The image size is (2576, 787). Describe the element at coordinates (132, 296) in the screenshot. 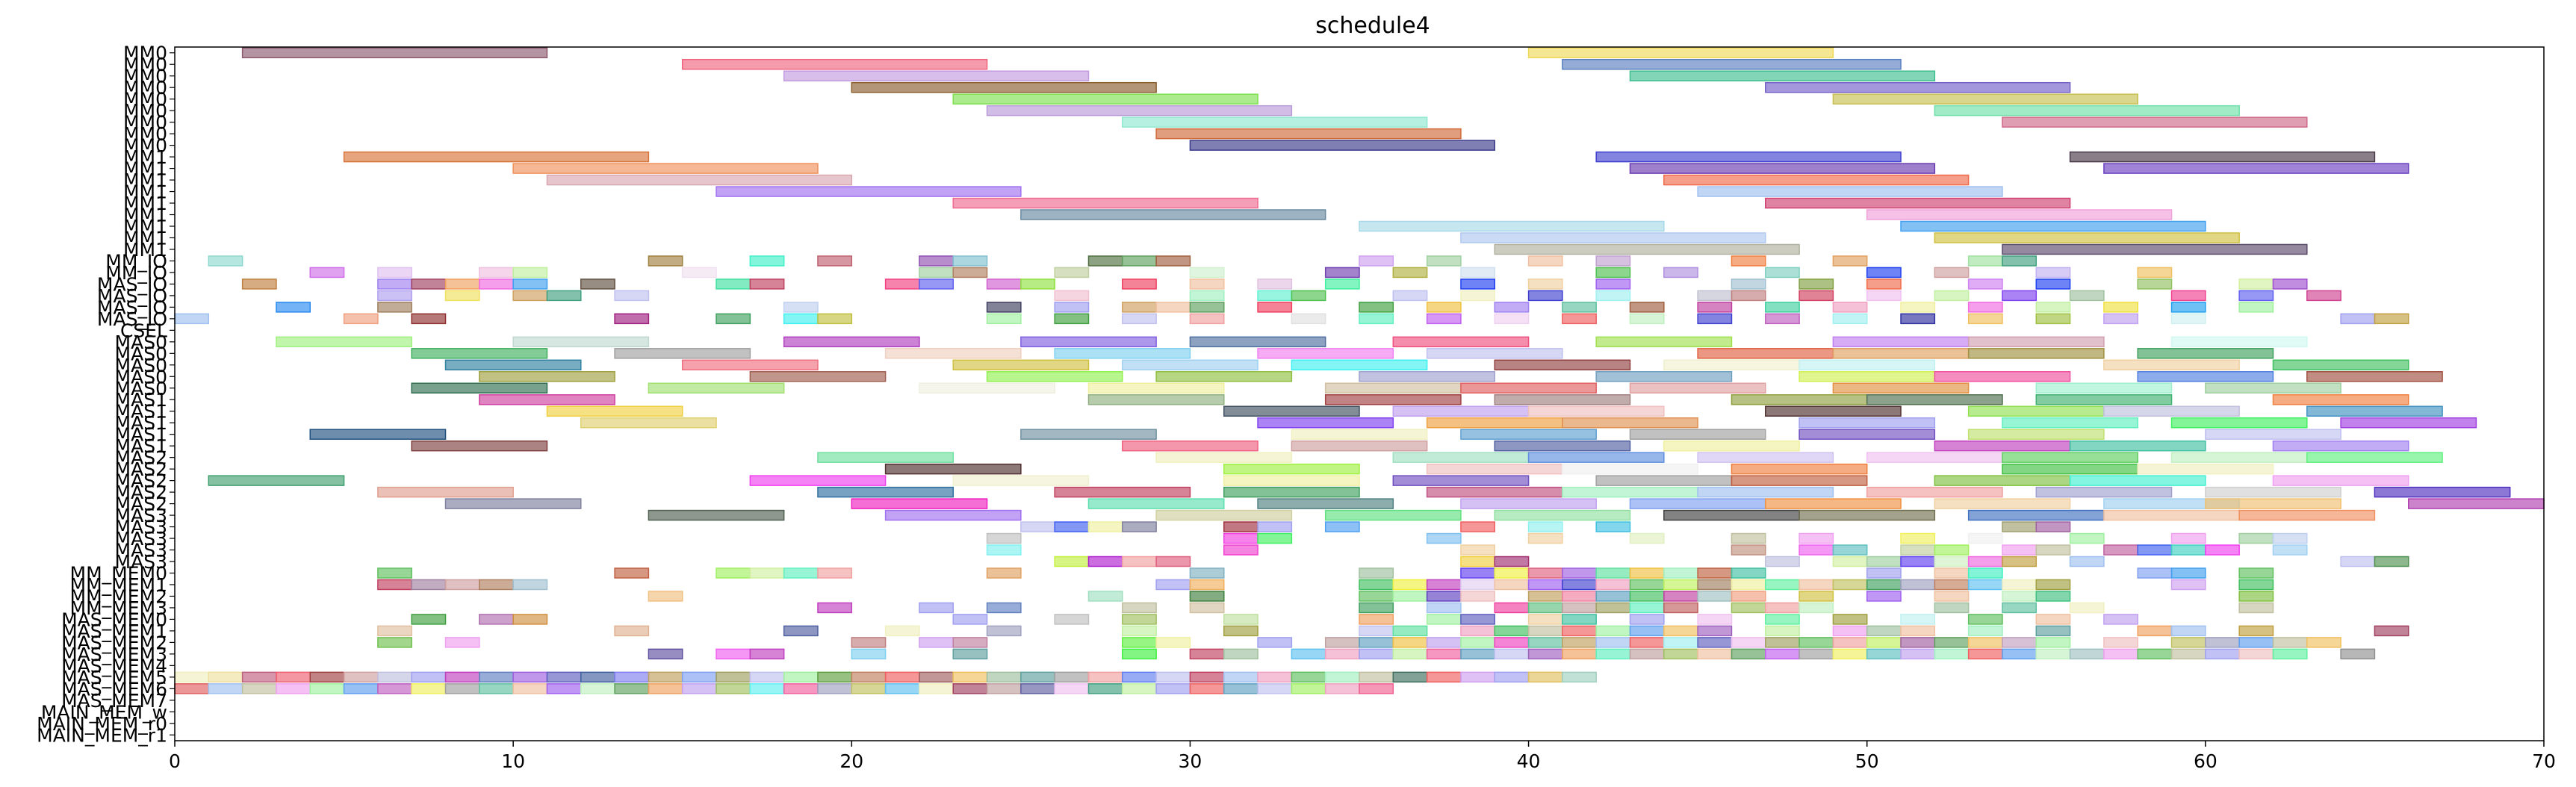

I see `y-tick-label: MAS_IO` at that location.